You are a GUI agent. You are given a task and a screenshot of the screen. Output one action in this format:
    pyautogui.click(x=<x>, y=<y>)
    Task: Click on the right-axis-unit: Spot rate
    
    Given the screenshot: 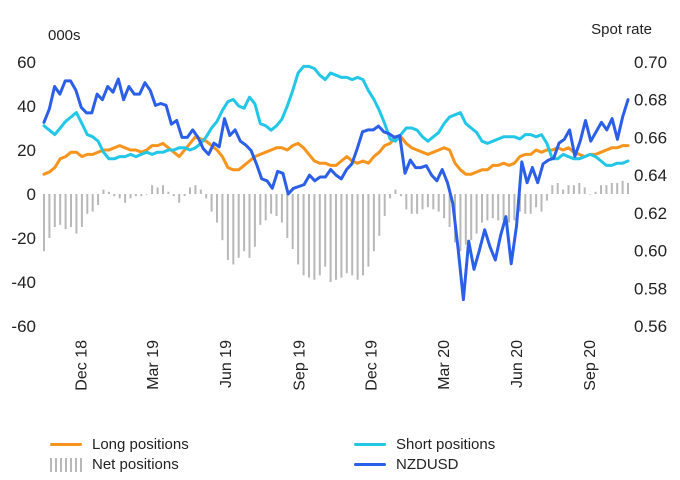 What is the action you would take?
    pyautogui.click(x=621, y=29)
    